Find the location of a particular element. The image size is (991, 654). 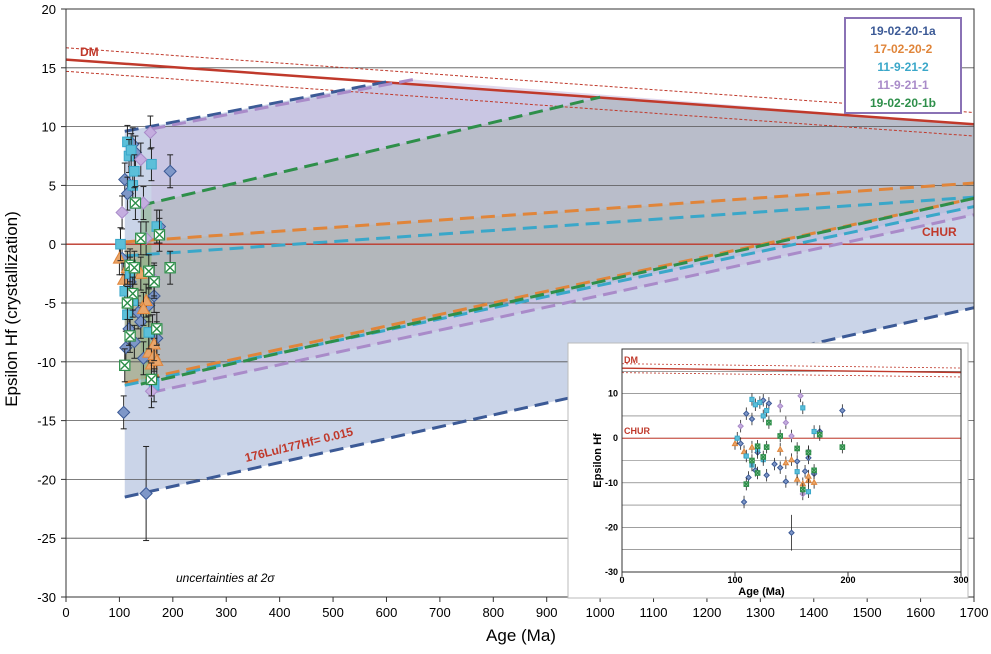

x-tick-label-200: 200 is located at coordinates (173, 612).